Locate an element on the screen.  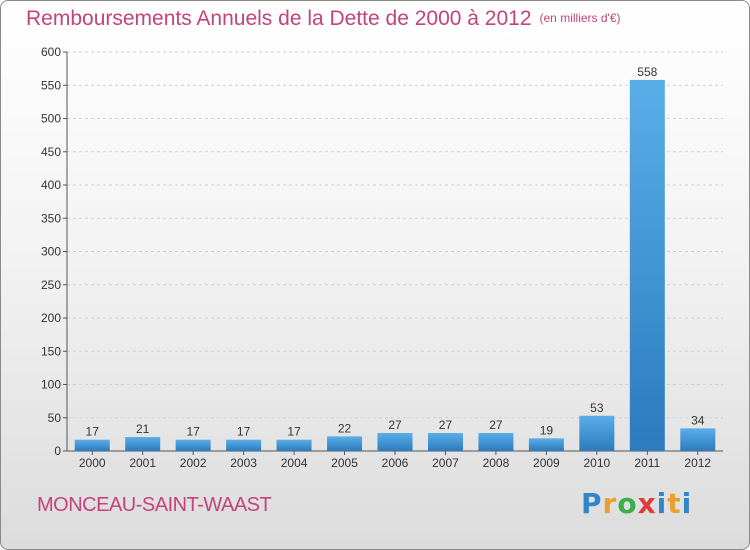
y-tick-label: 400 is located at coordinates (51, 185).